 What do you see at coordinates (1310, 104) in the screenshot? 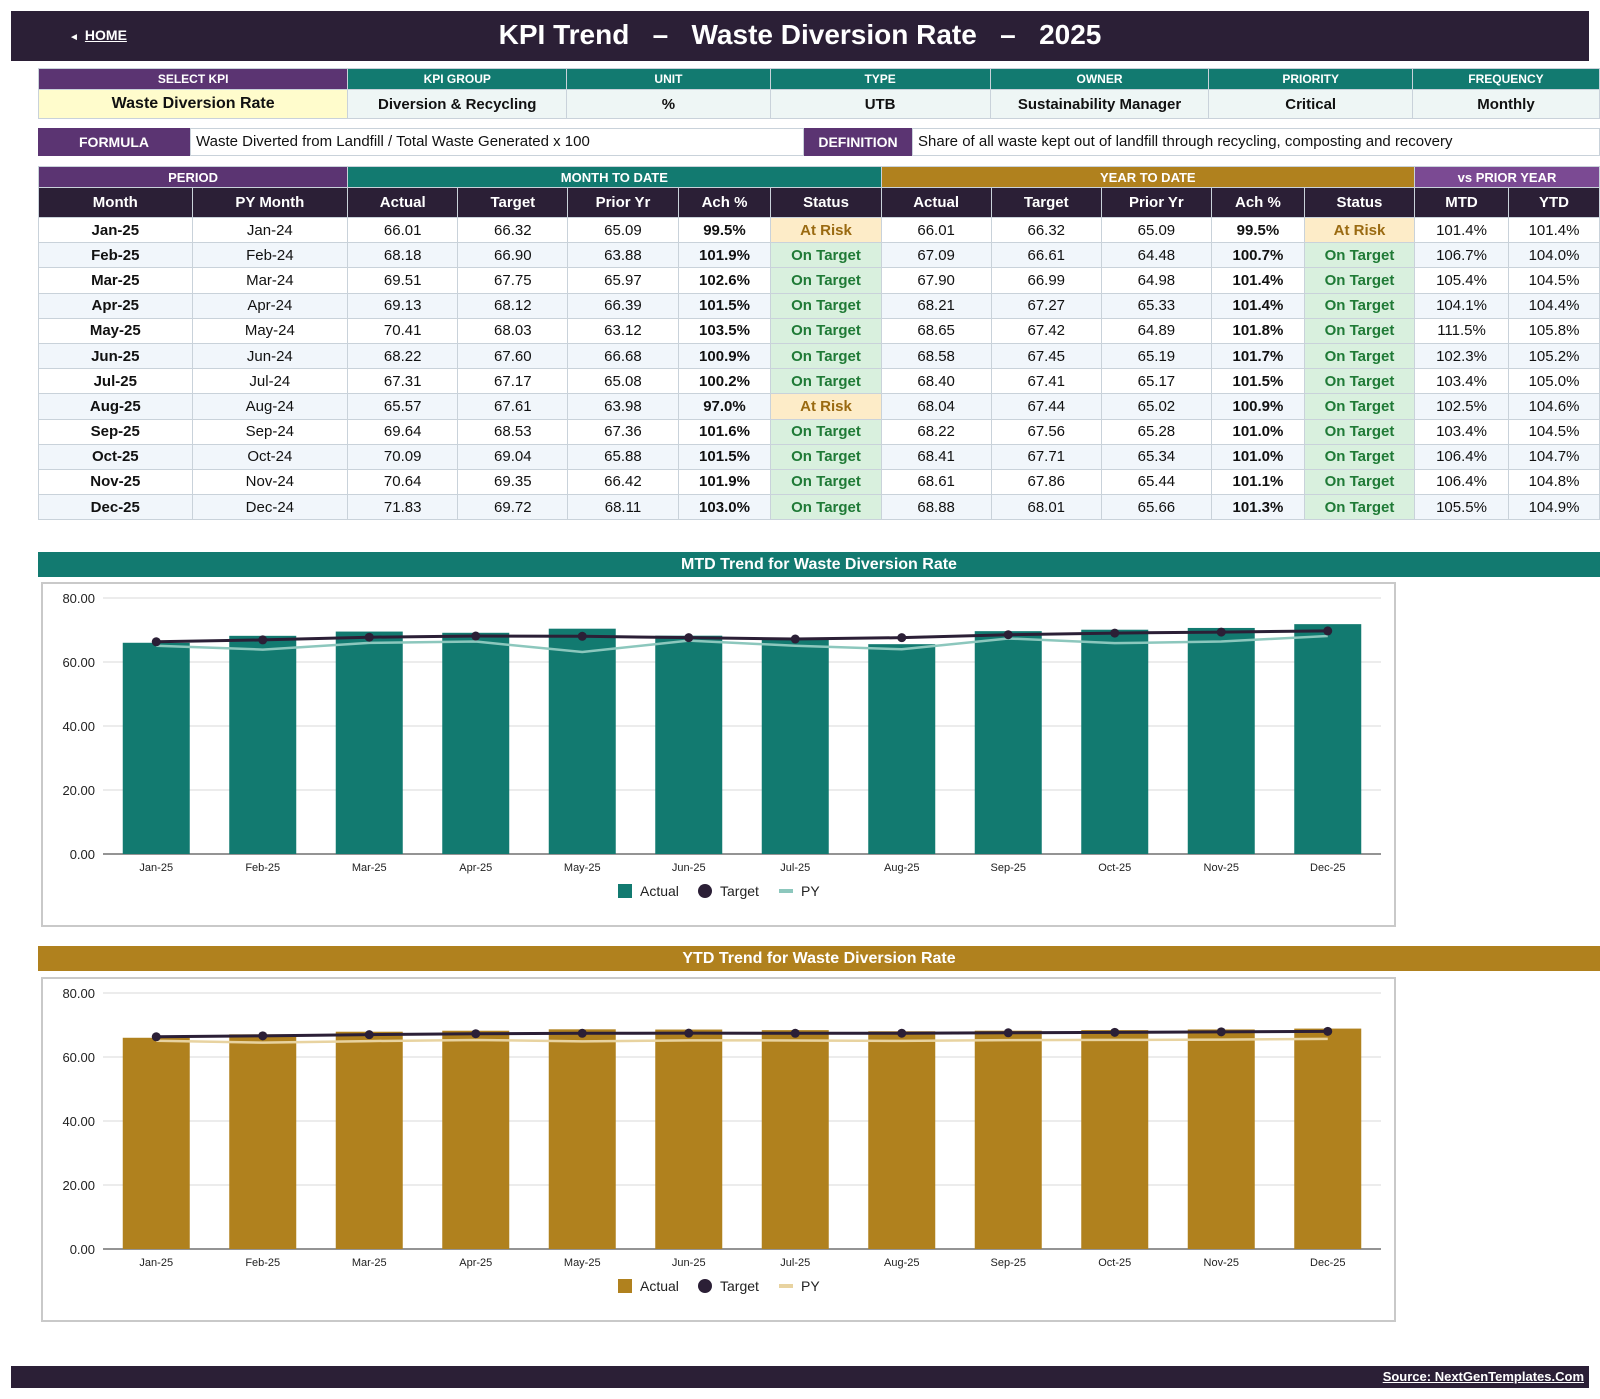
I see `priority-value: Critical` at bounding box center [1310, 104].